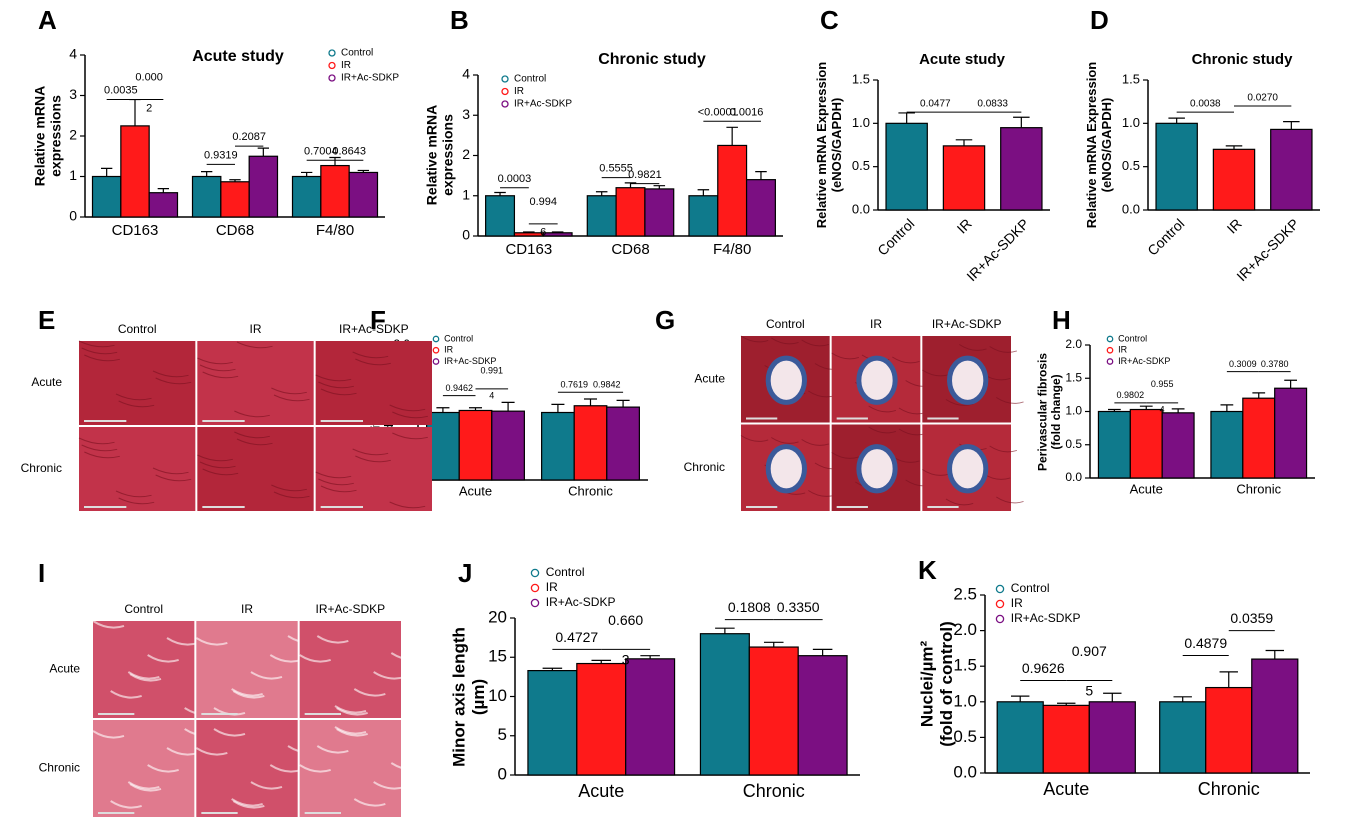  Describe the element at coordinates (576, 637) in the screenshot. I see `p-value: 0.4727` at that location.